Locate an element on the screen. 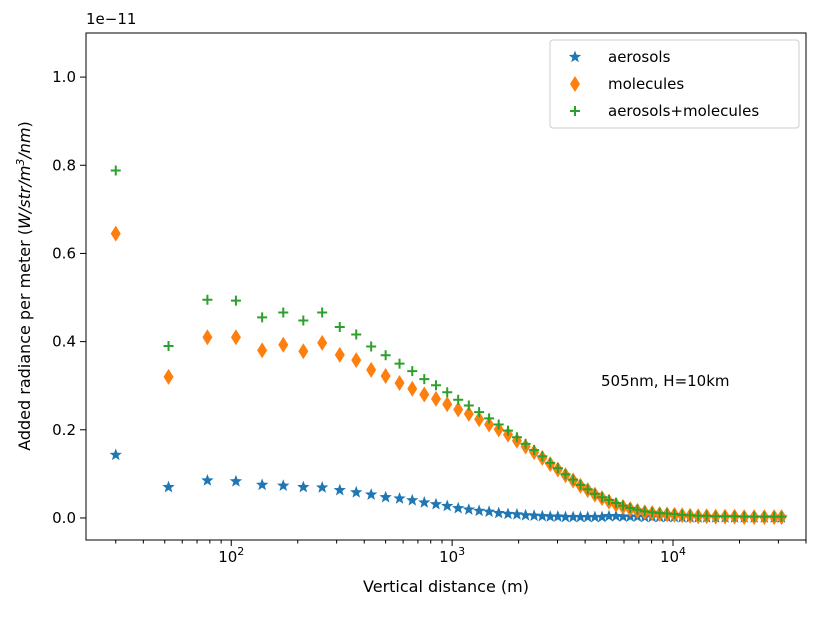 This screenshot has height=617, width=820. y-tick-label: 0.4 is located at coordinates (64, 342).